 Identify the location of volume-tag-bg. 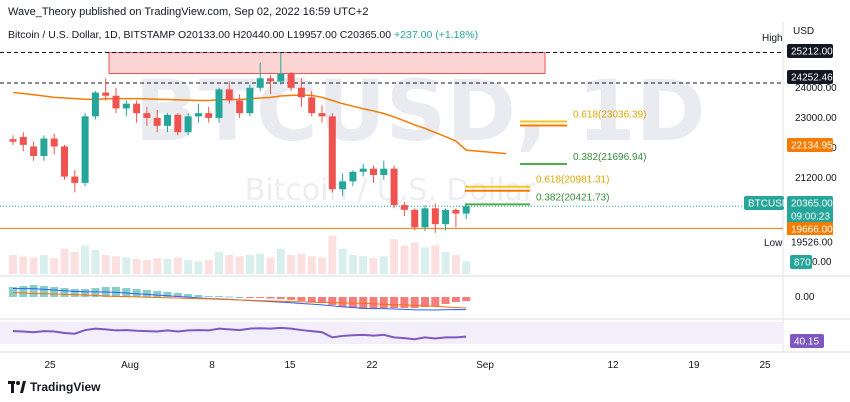
(801, 262).